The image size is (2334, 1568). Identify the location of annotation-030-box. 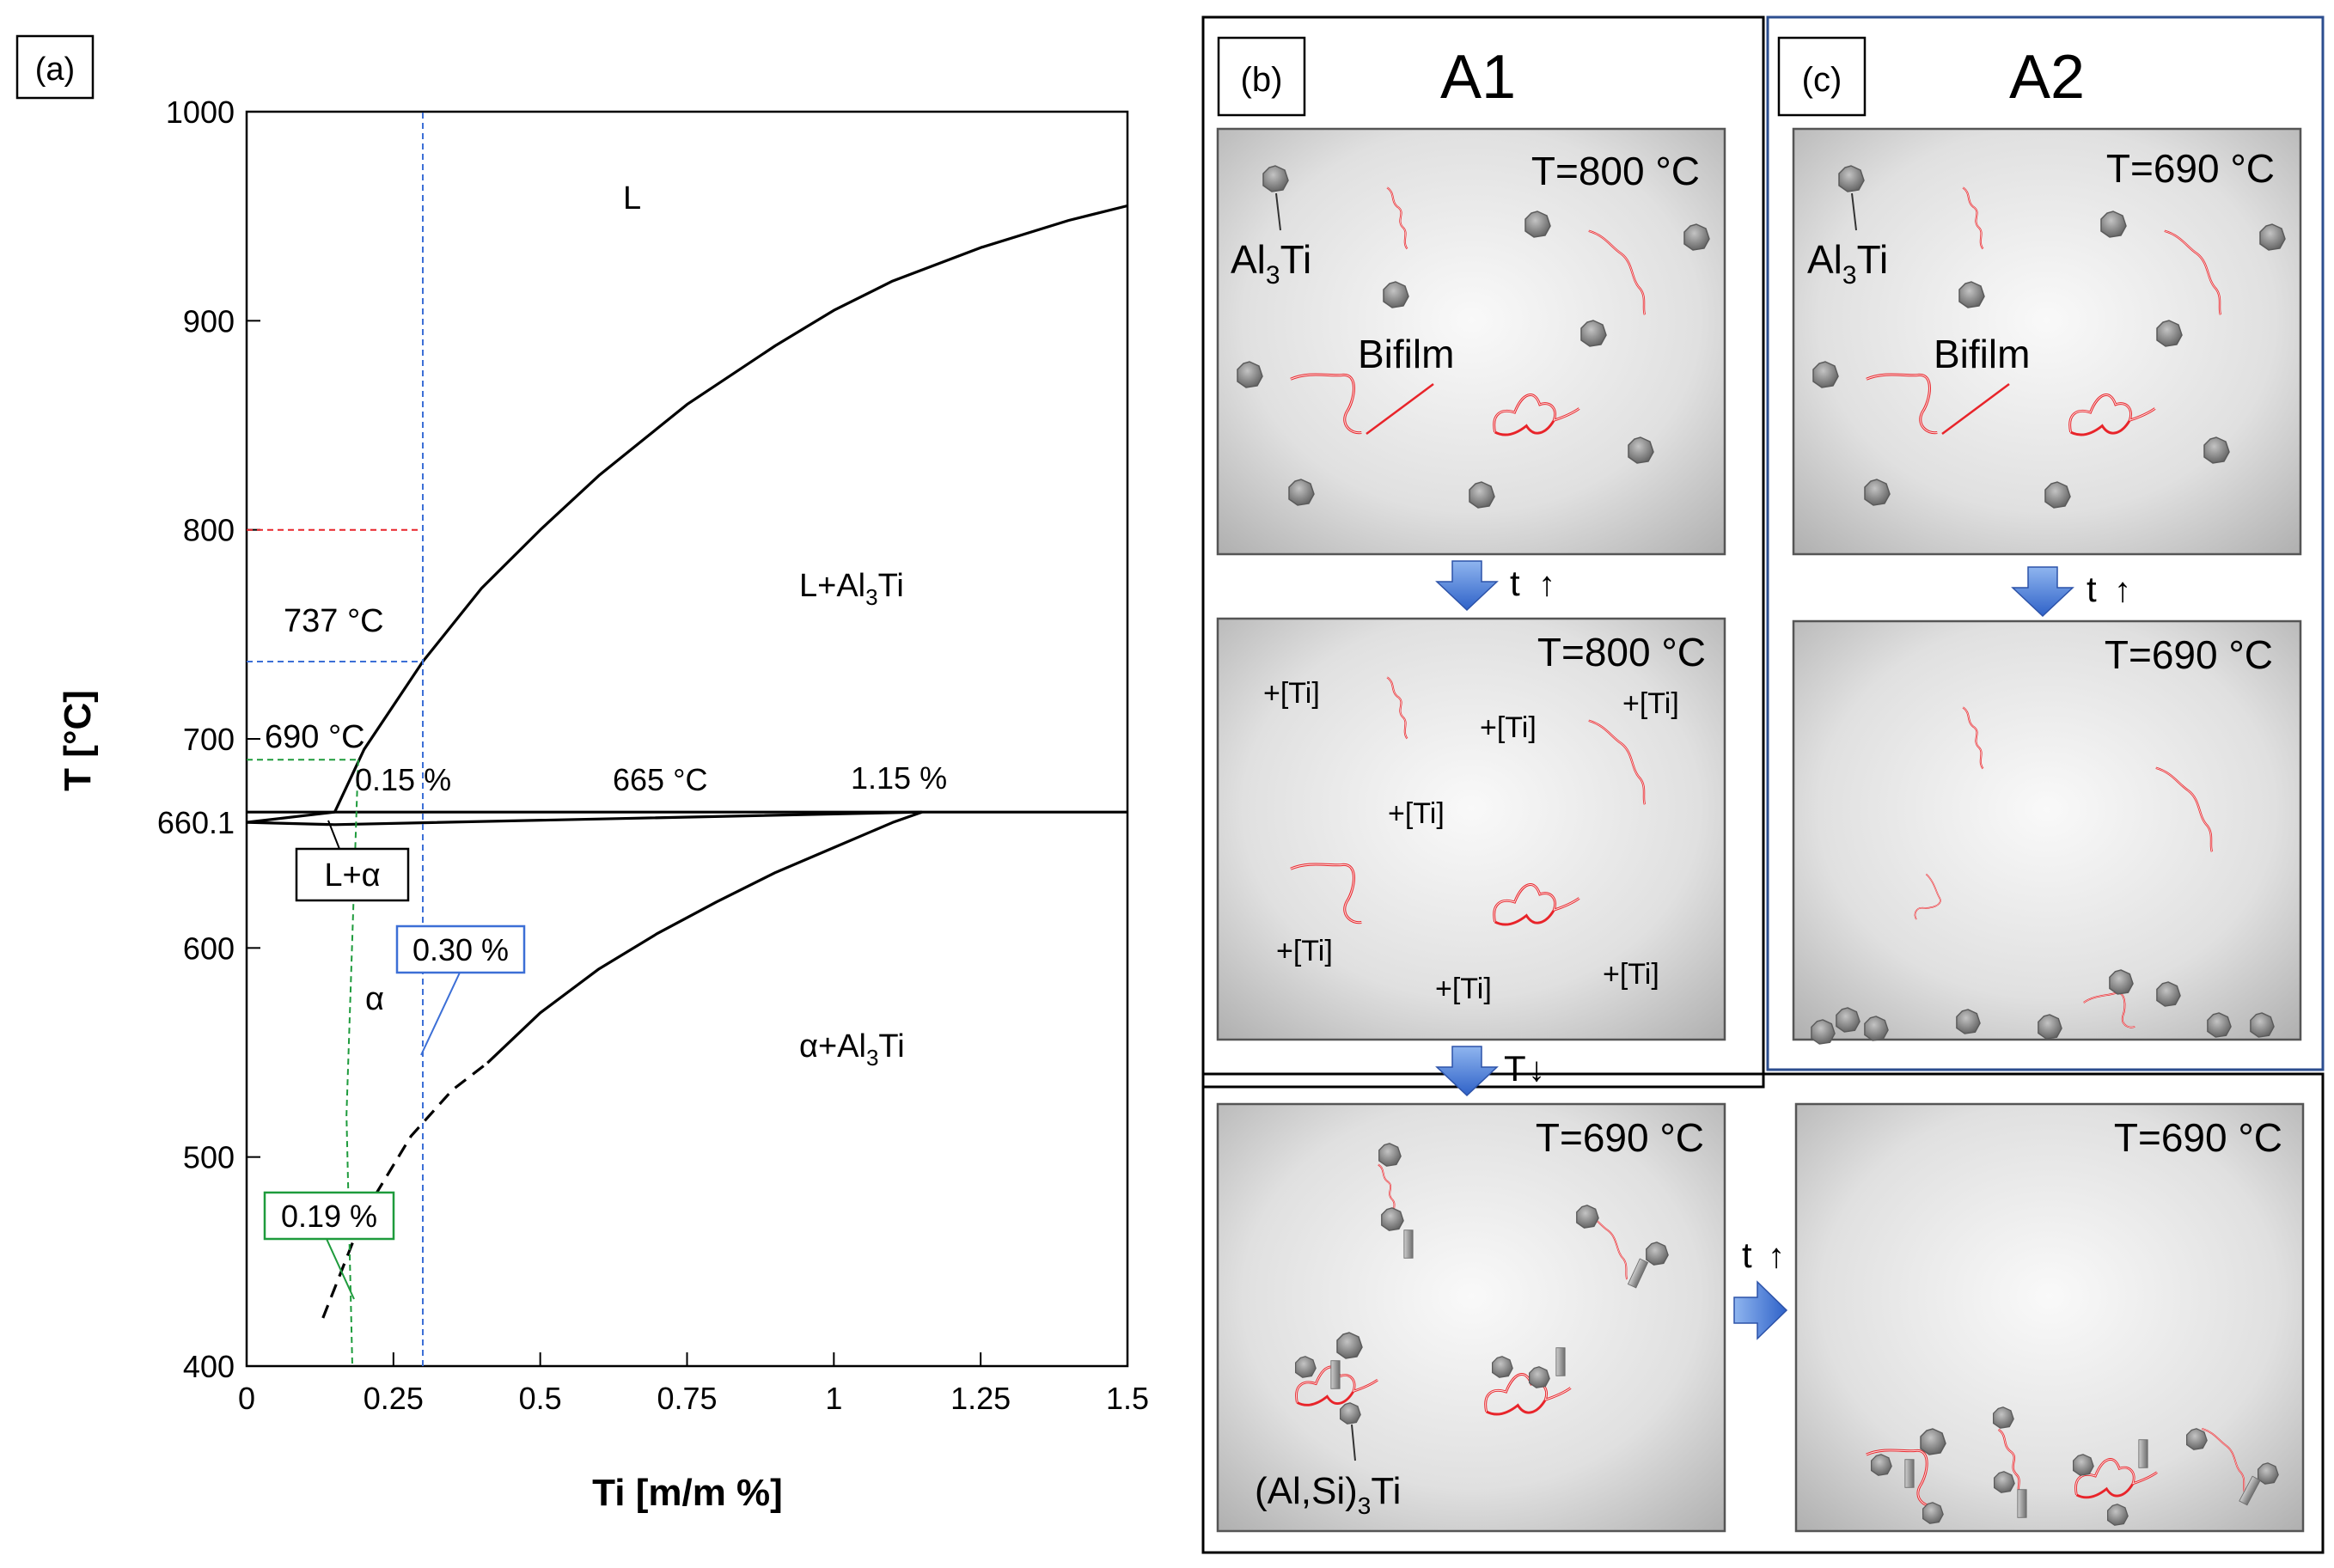
(460, 949).